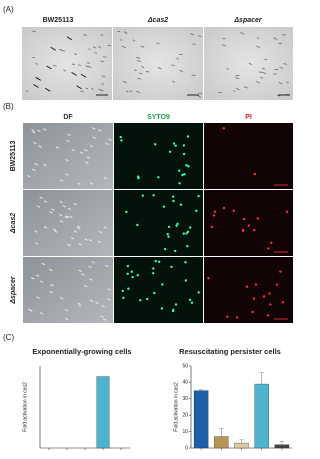  I want to click on panel-label: (C), so click(8, 337).